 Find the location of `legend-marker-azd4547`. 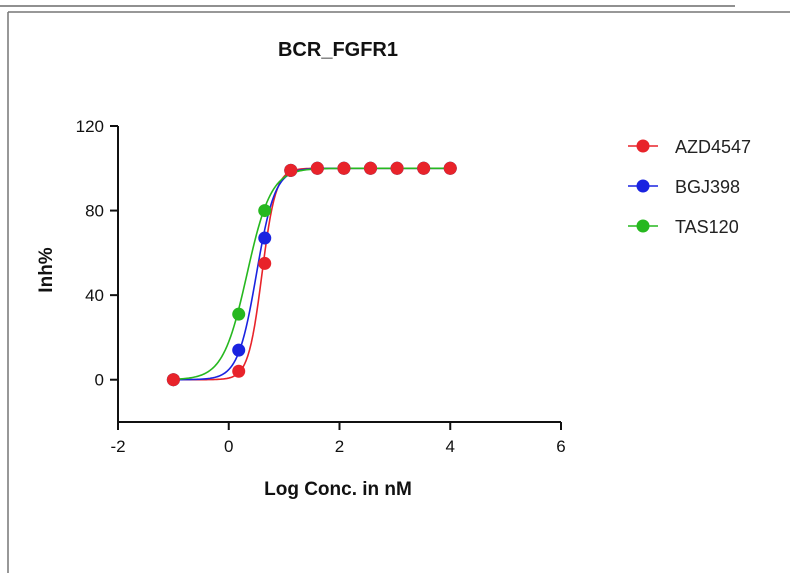

legend-marker-azd4547 is located at coordinates (643, 146).